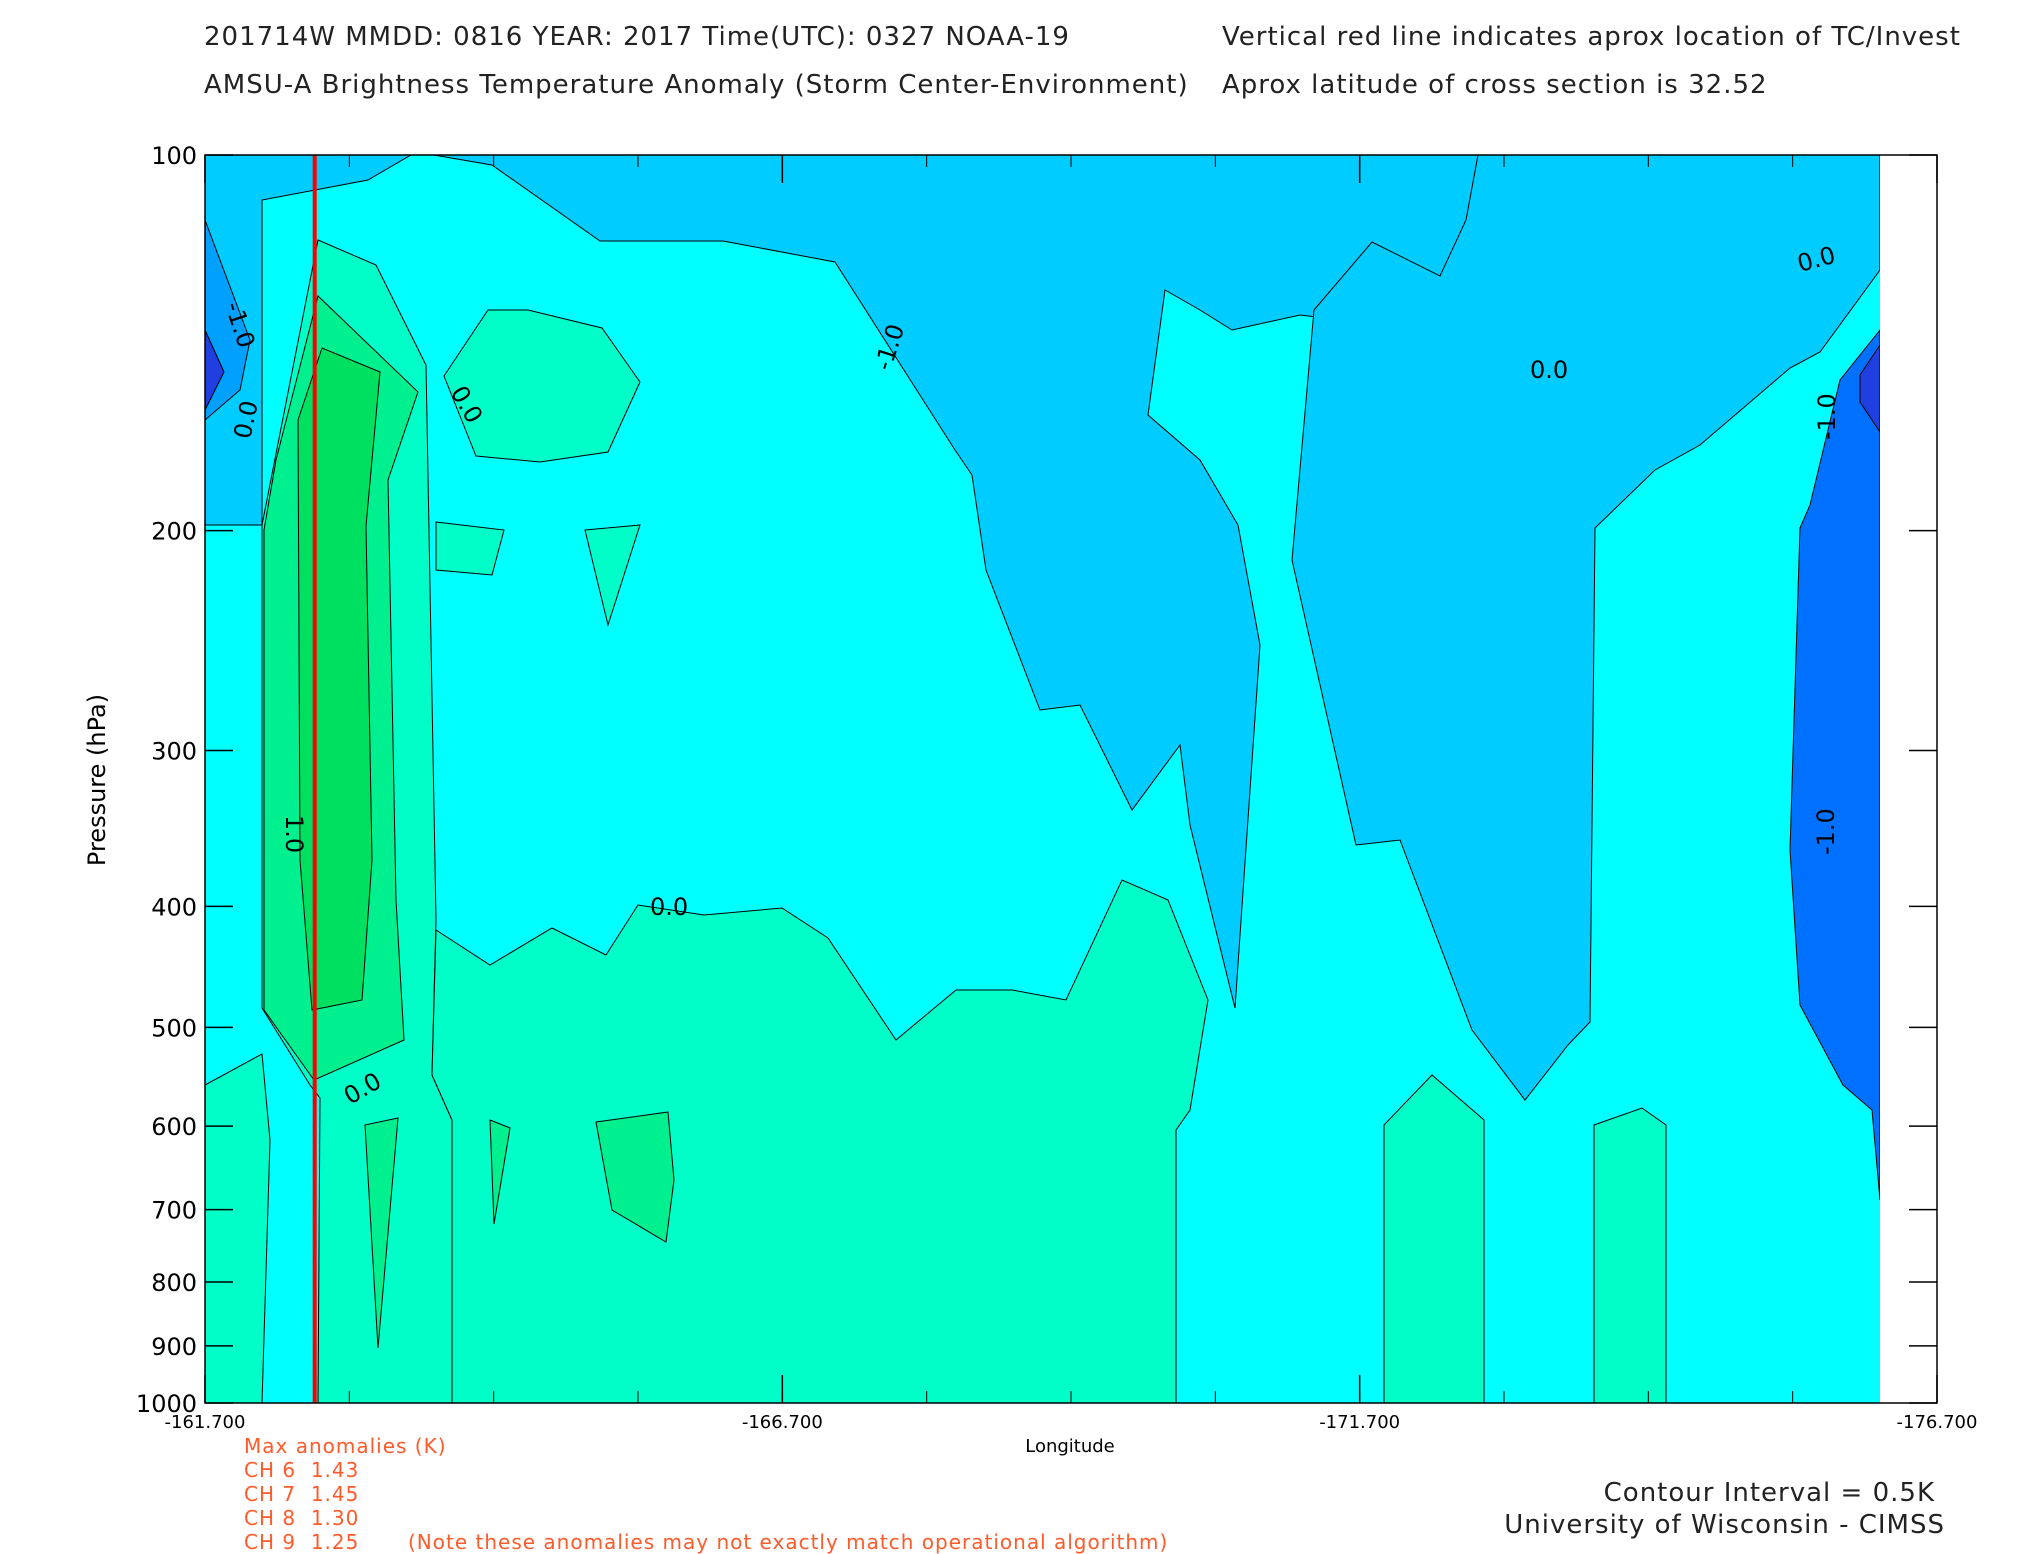 This screenshot has width=2025, height=1554. I want to click on contour-label: 1.0, so click(294, 834).